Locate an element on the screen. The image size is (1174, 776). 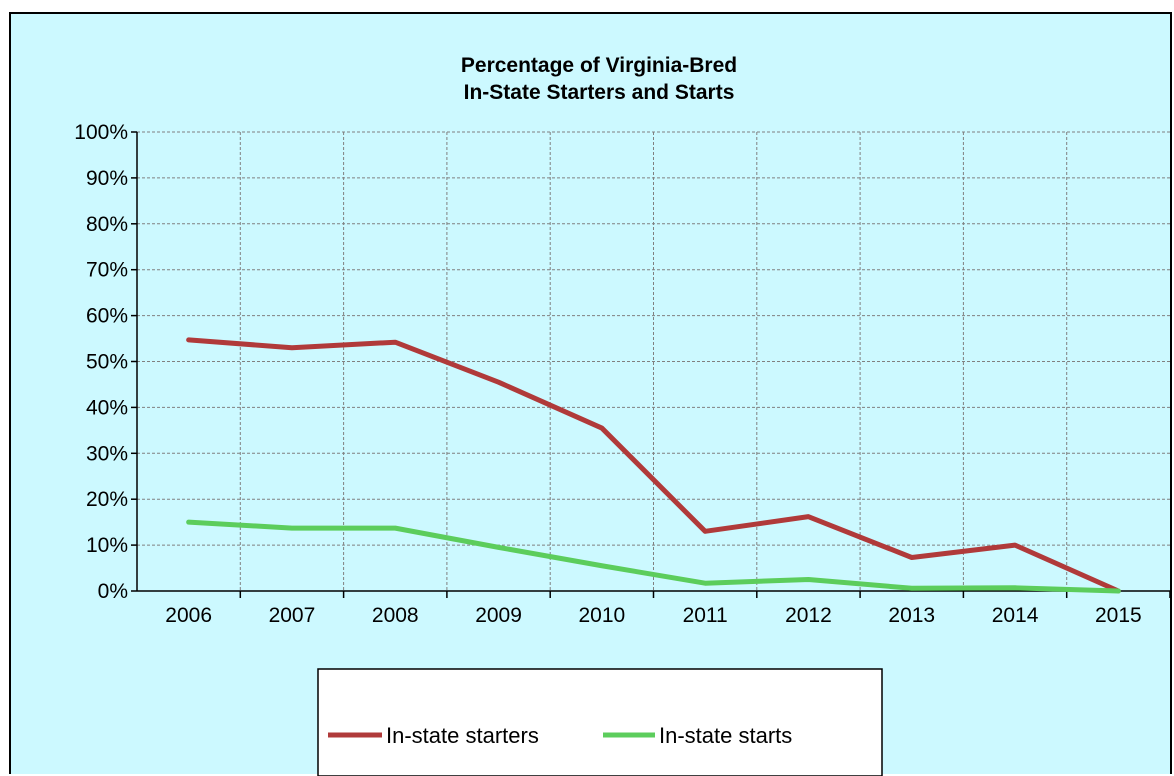
y-tick-label: 40% is located at coordinates (107, 407).